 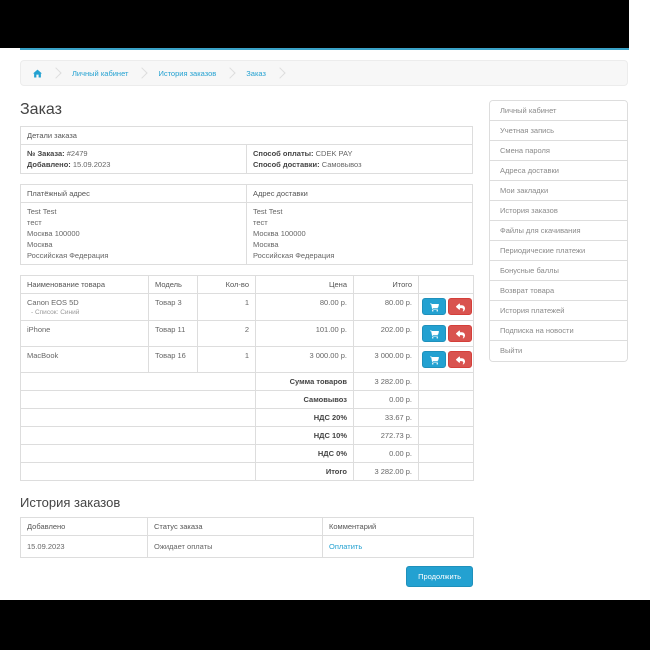 I want to click on product-price: 101.00 р., so click(x=304, y=333).